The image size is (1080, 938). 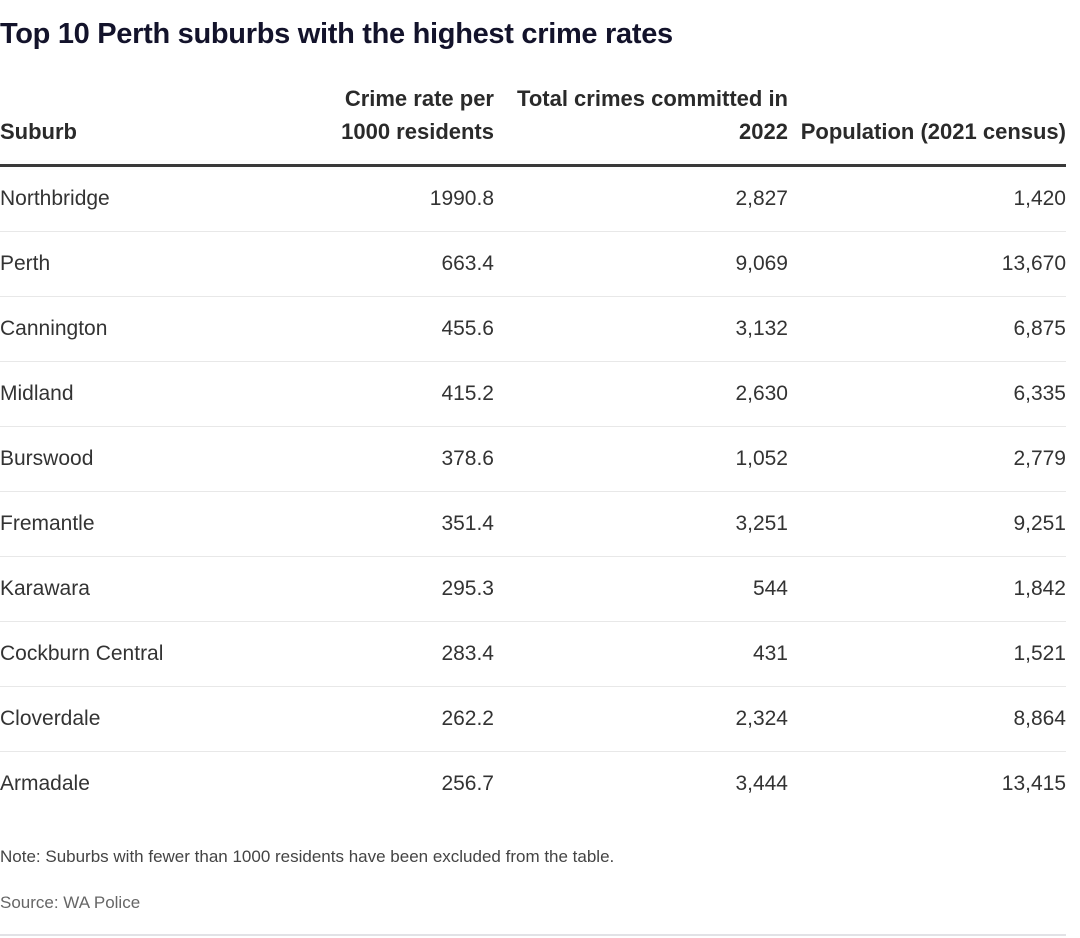 I want to click on population-cell: 8,864, so click(x=927, y=719).